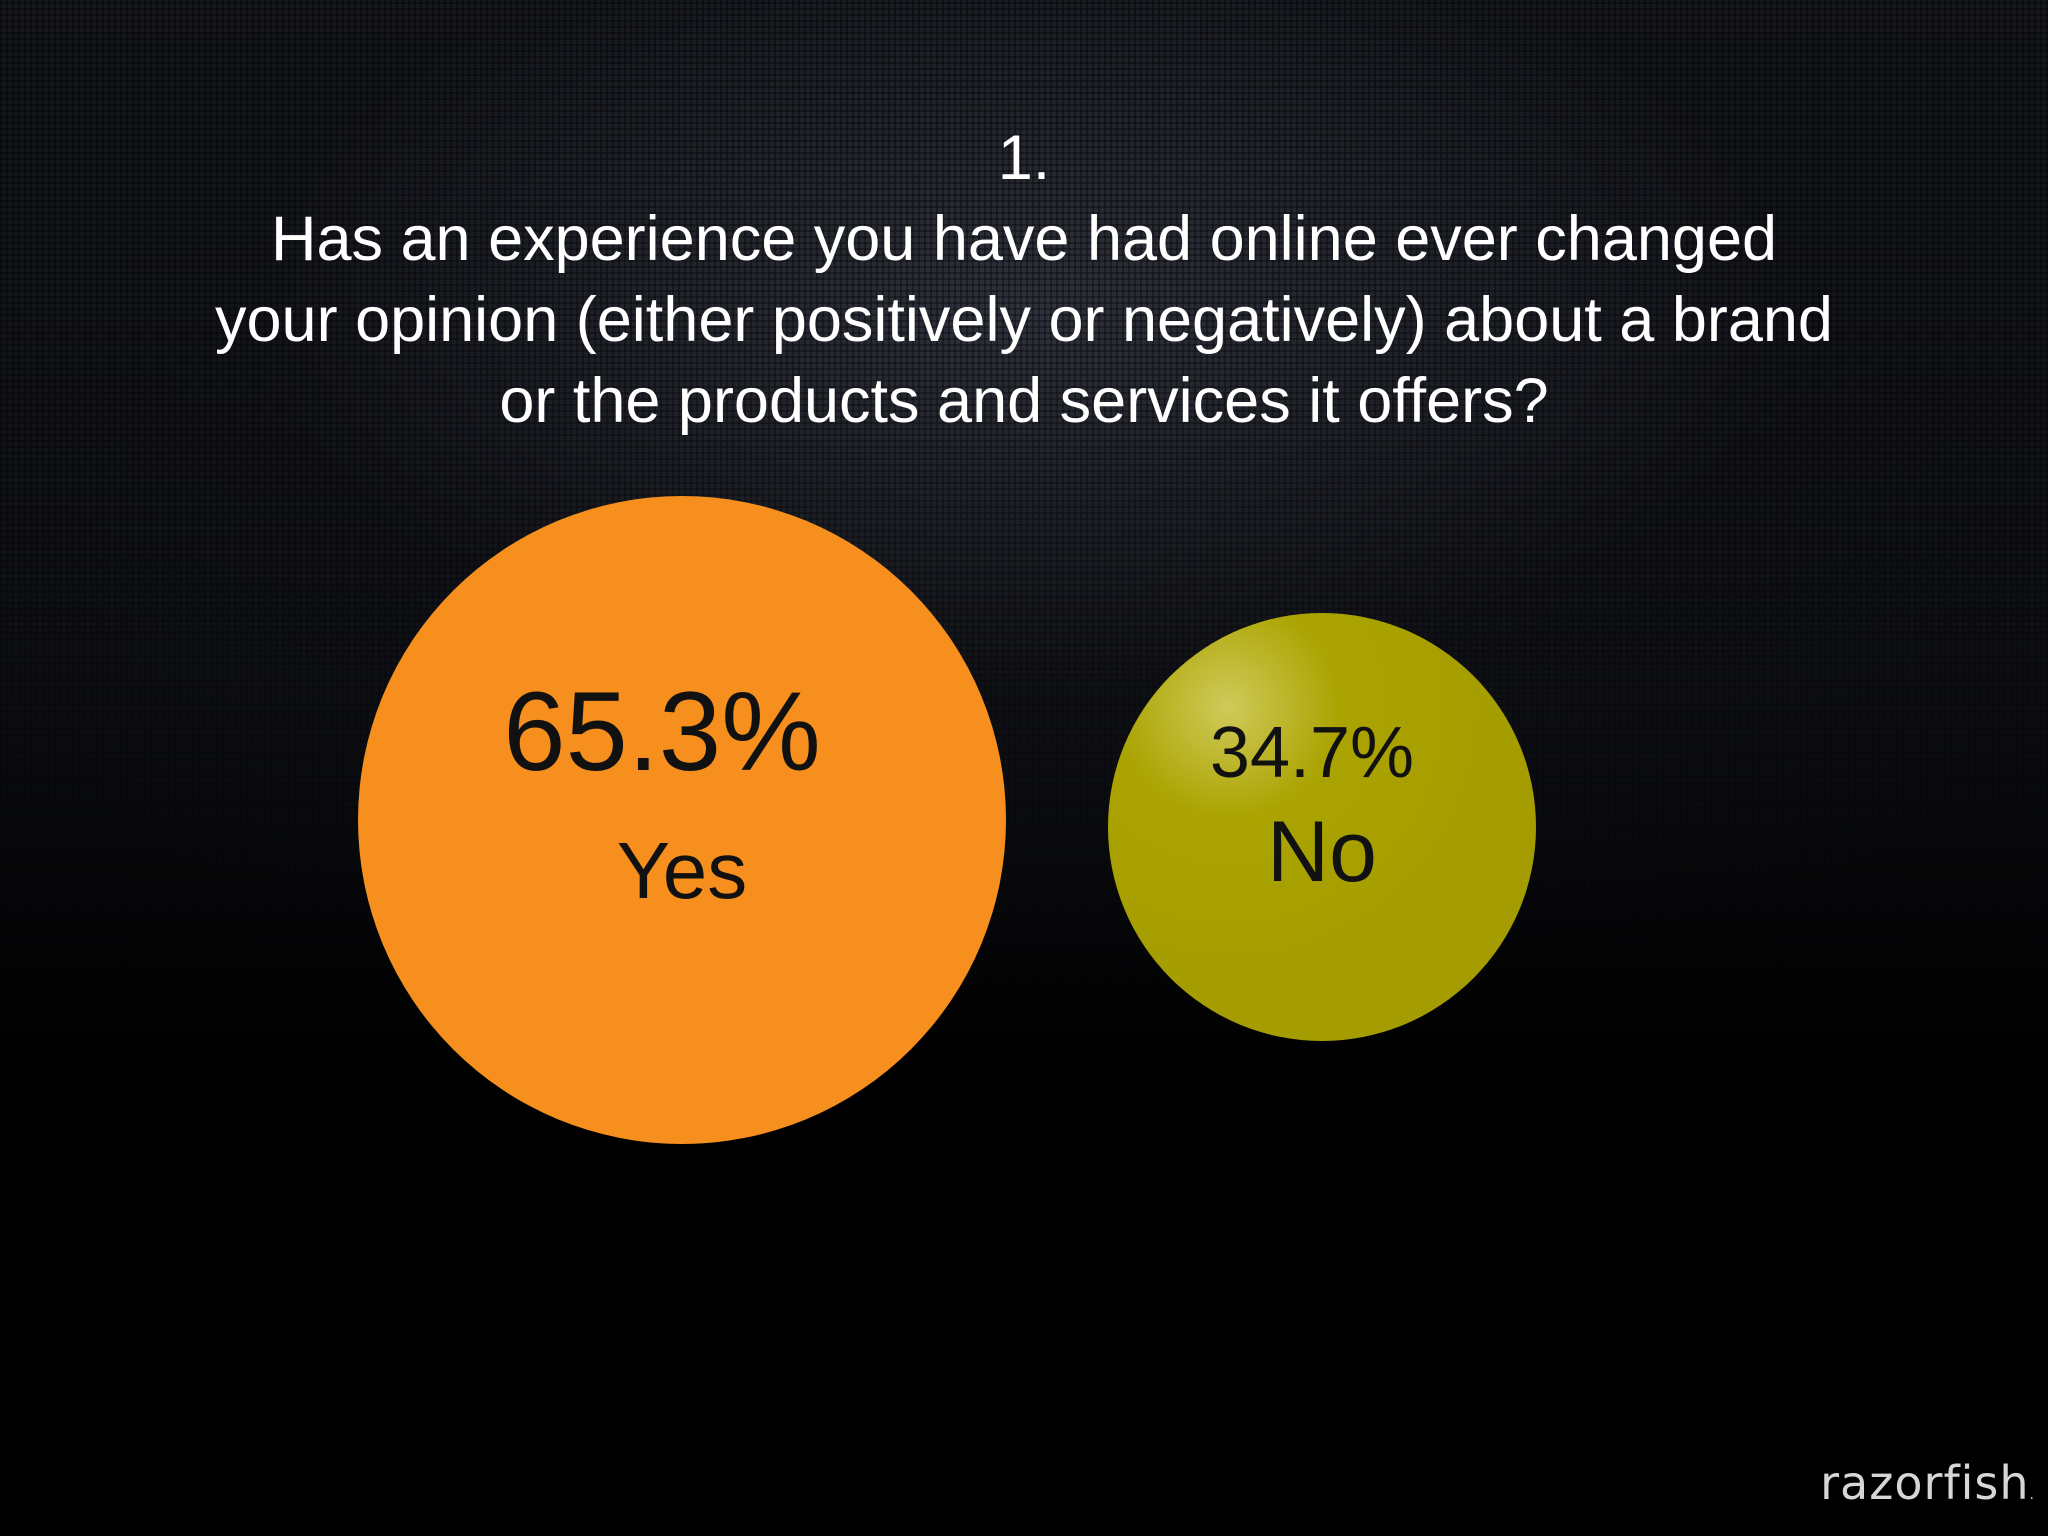  I want to click on bubble-no, so click(1322, 827).